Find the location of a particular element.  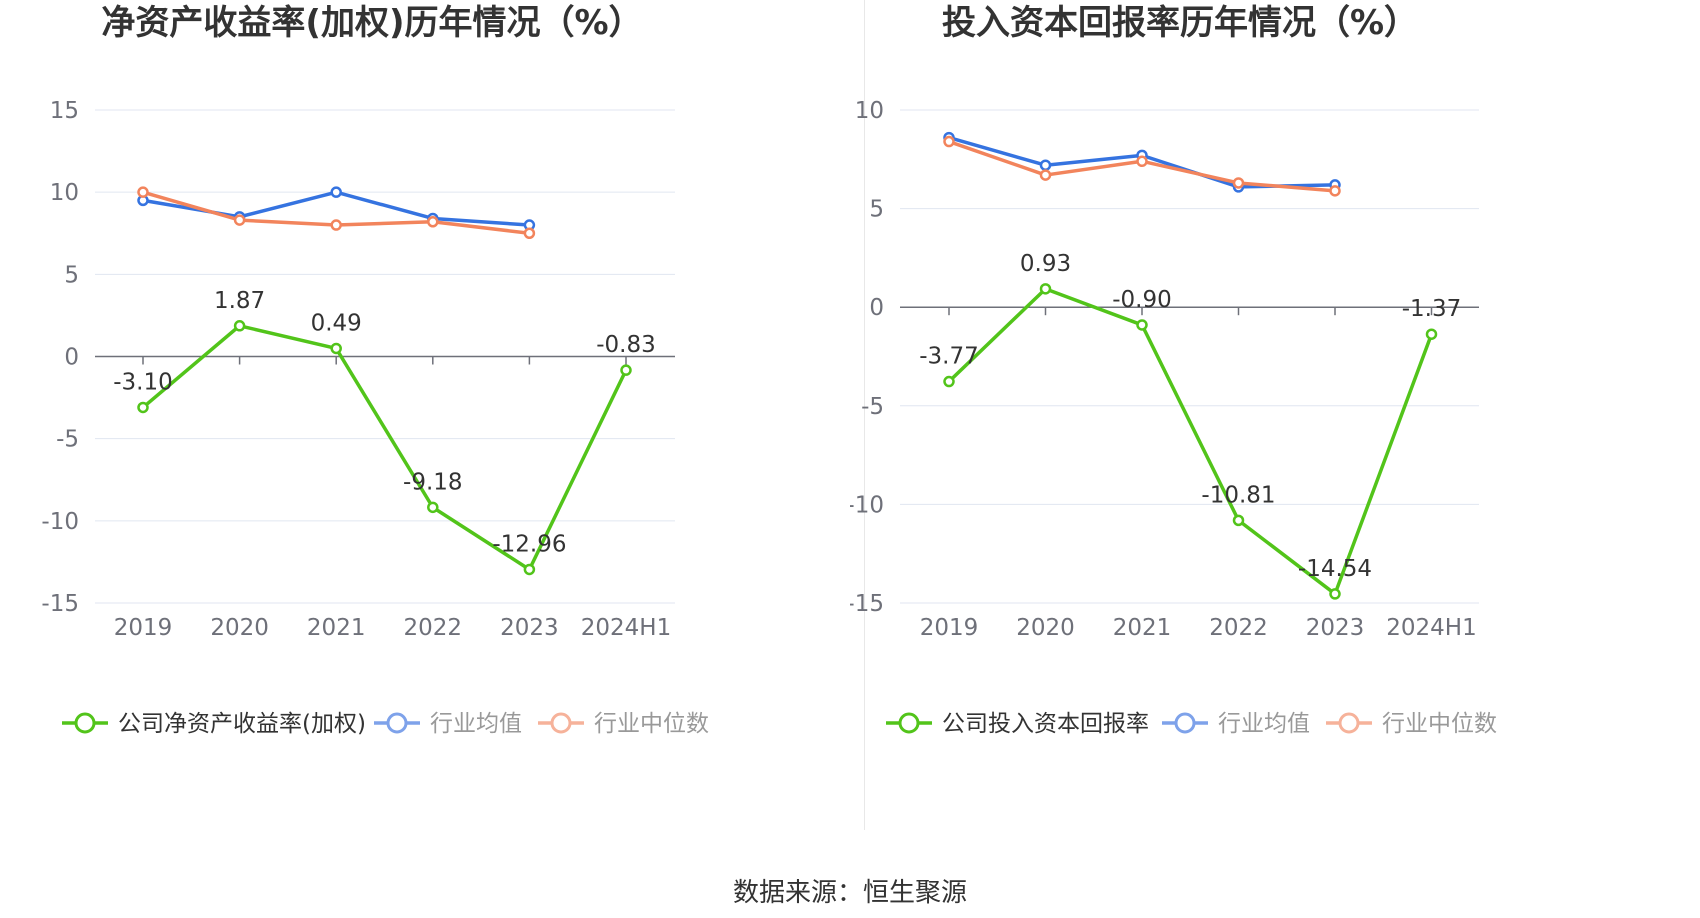

y-tick-label: 15 is located at coordinates (64, 111).